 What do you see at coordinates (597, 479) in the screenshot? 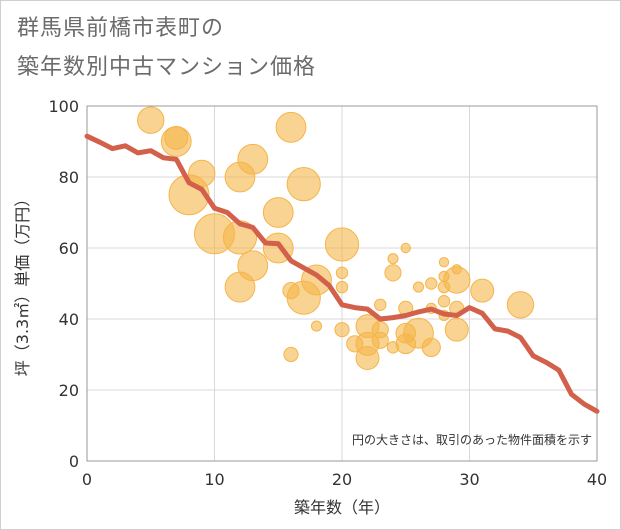
I see `x-tick-label: 40` at bounding box center [597, 479].